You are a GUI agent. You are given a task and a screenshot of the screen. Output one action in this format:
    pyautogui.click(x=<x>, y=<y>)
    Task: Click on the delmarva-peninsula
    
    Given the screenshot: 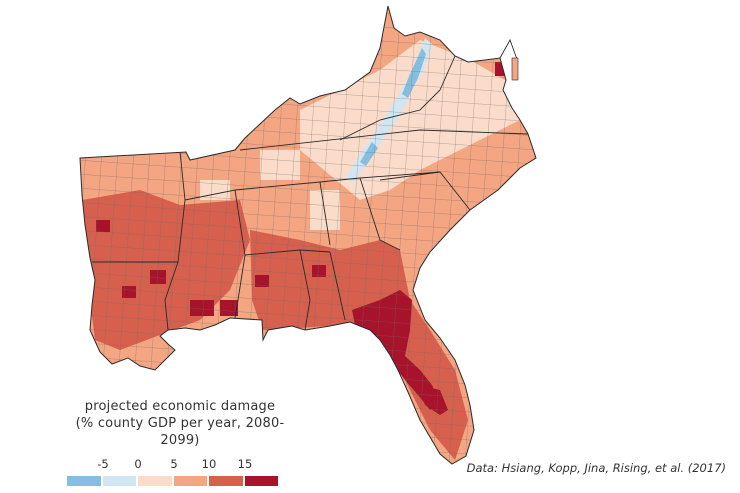 What is the action you would take?
    pyautogui.click(x=515, y=69)
    